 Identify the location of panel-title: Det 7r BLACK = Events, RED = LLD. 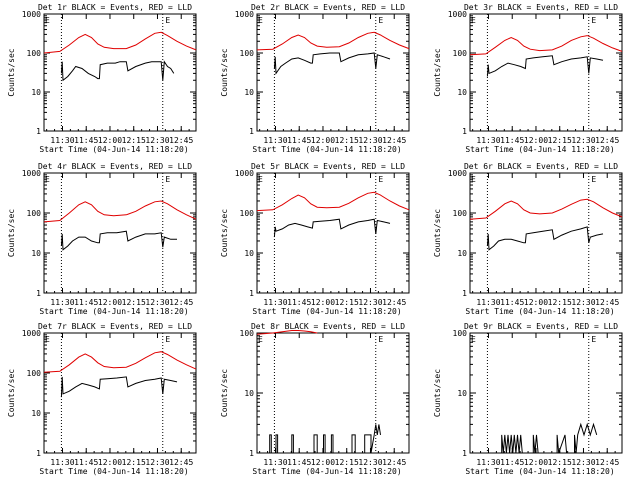
(115, 326).